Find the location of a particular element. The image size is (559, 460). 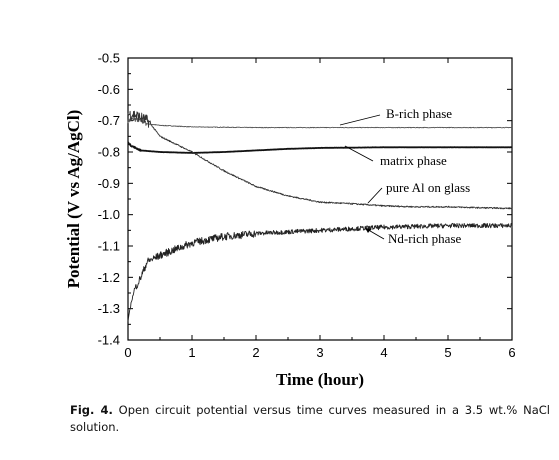

y-tick-label: -0.6 is located at coordinates (109, 89).